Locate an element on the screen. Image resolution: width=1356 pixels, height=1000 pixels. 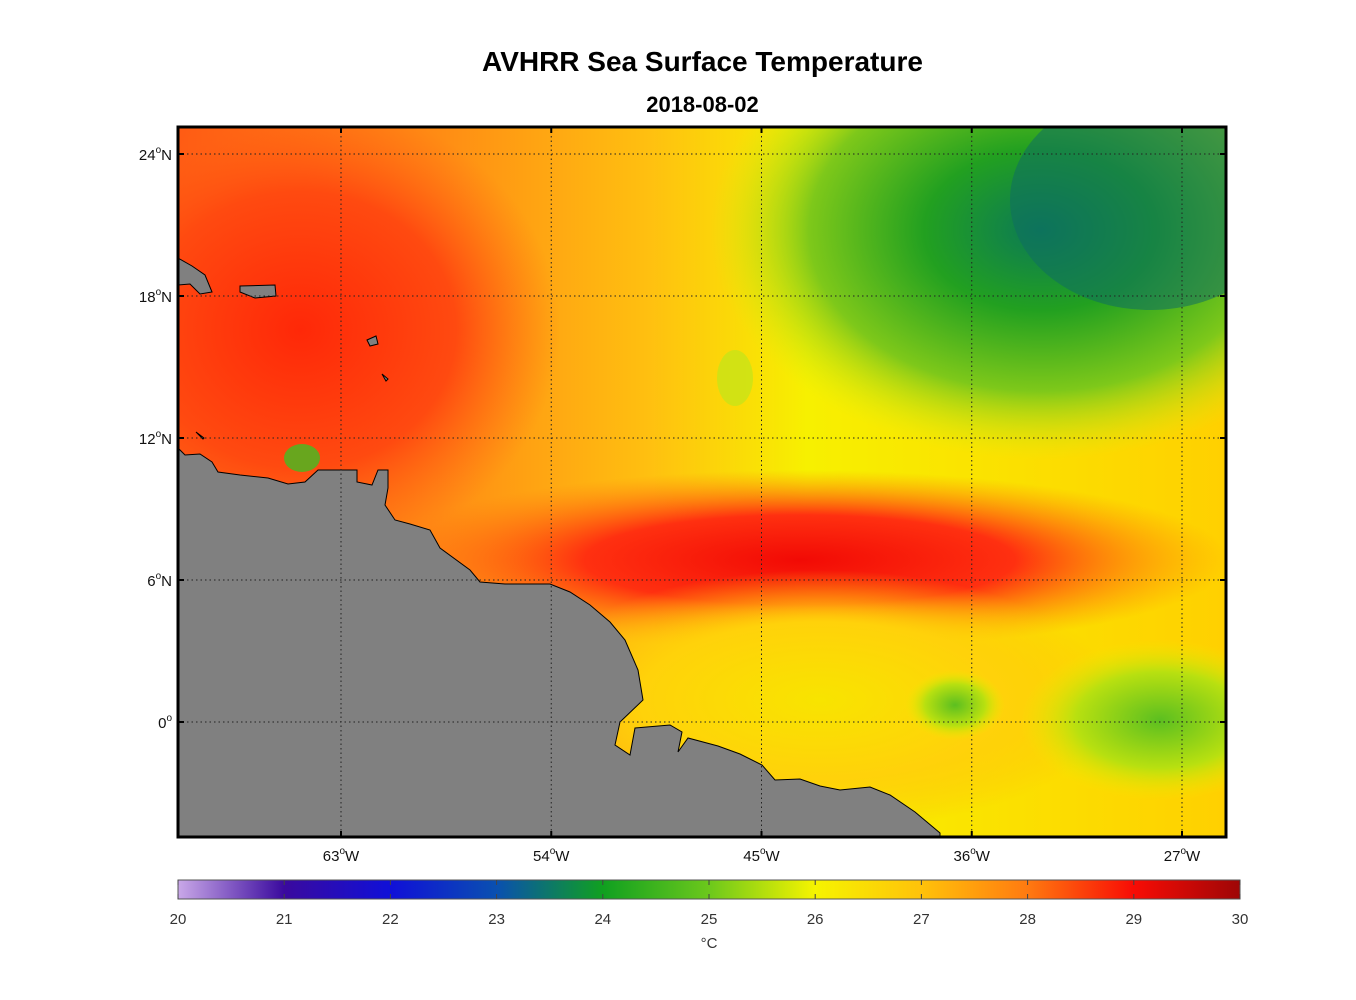
colorbar-tick-label: 27 is located at coordinates (921, 919).